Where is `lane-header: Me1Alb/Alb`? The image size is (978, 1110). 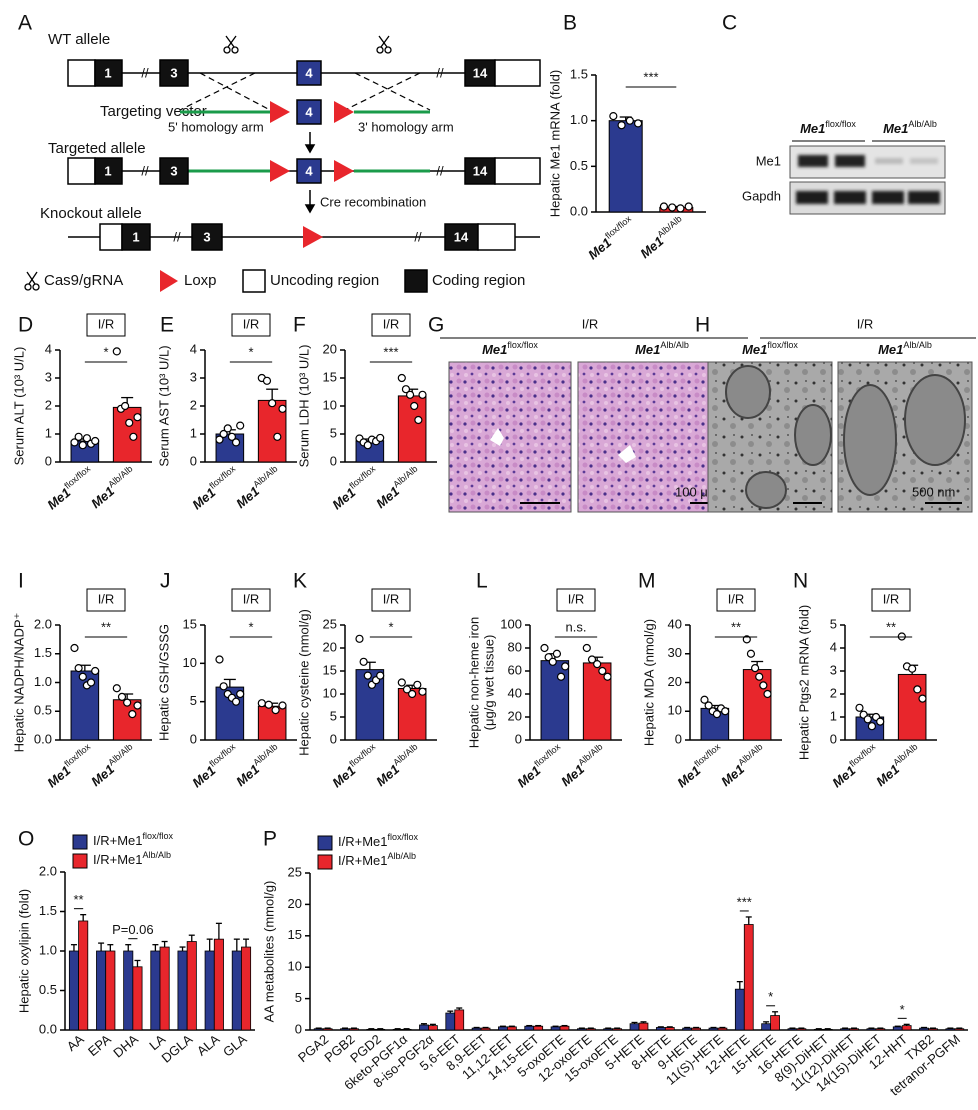
lane-header: Me1Alb/Alb is located at coordinates (910, 127).